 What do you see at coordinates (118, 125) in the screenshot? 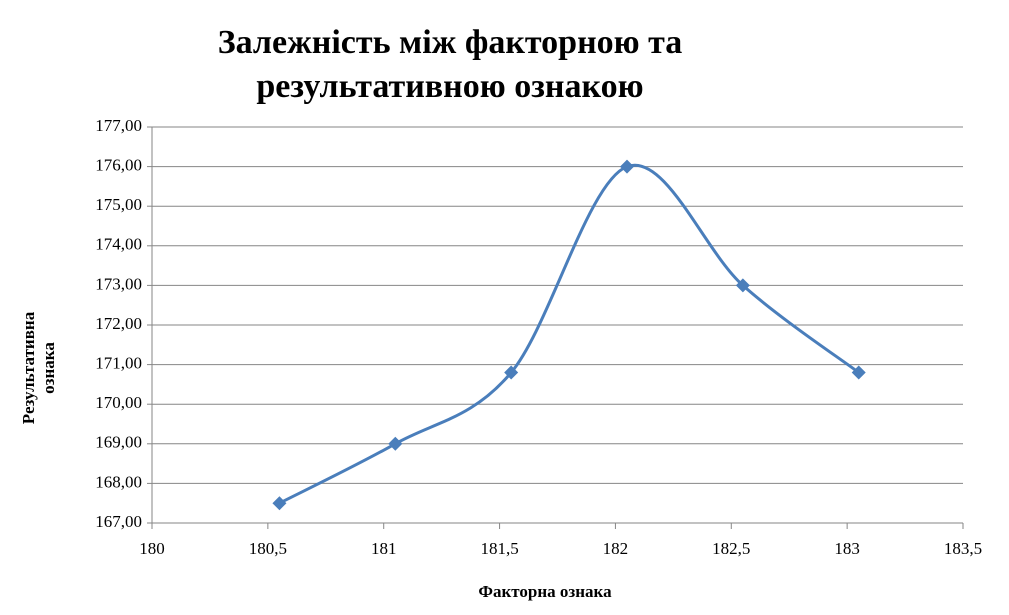
I see `y-tick-label: 177,00` at bounding box center [118, 125].